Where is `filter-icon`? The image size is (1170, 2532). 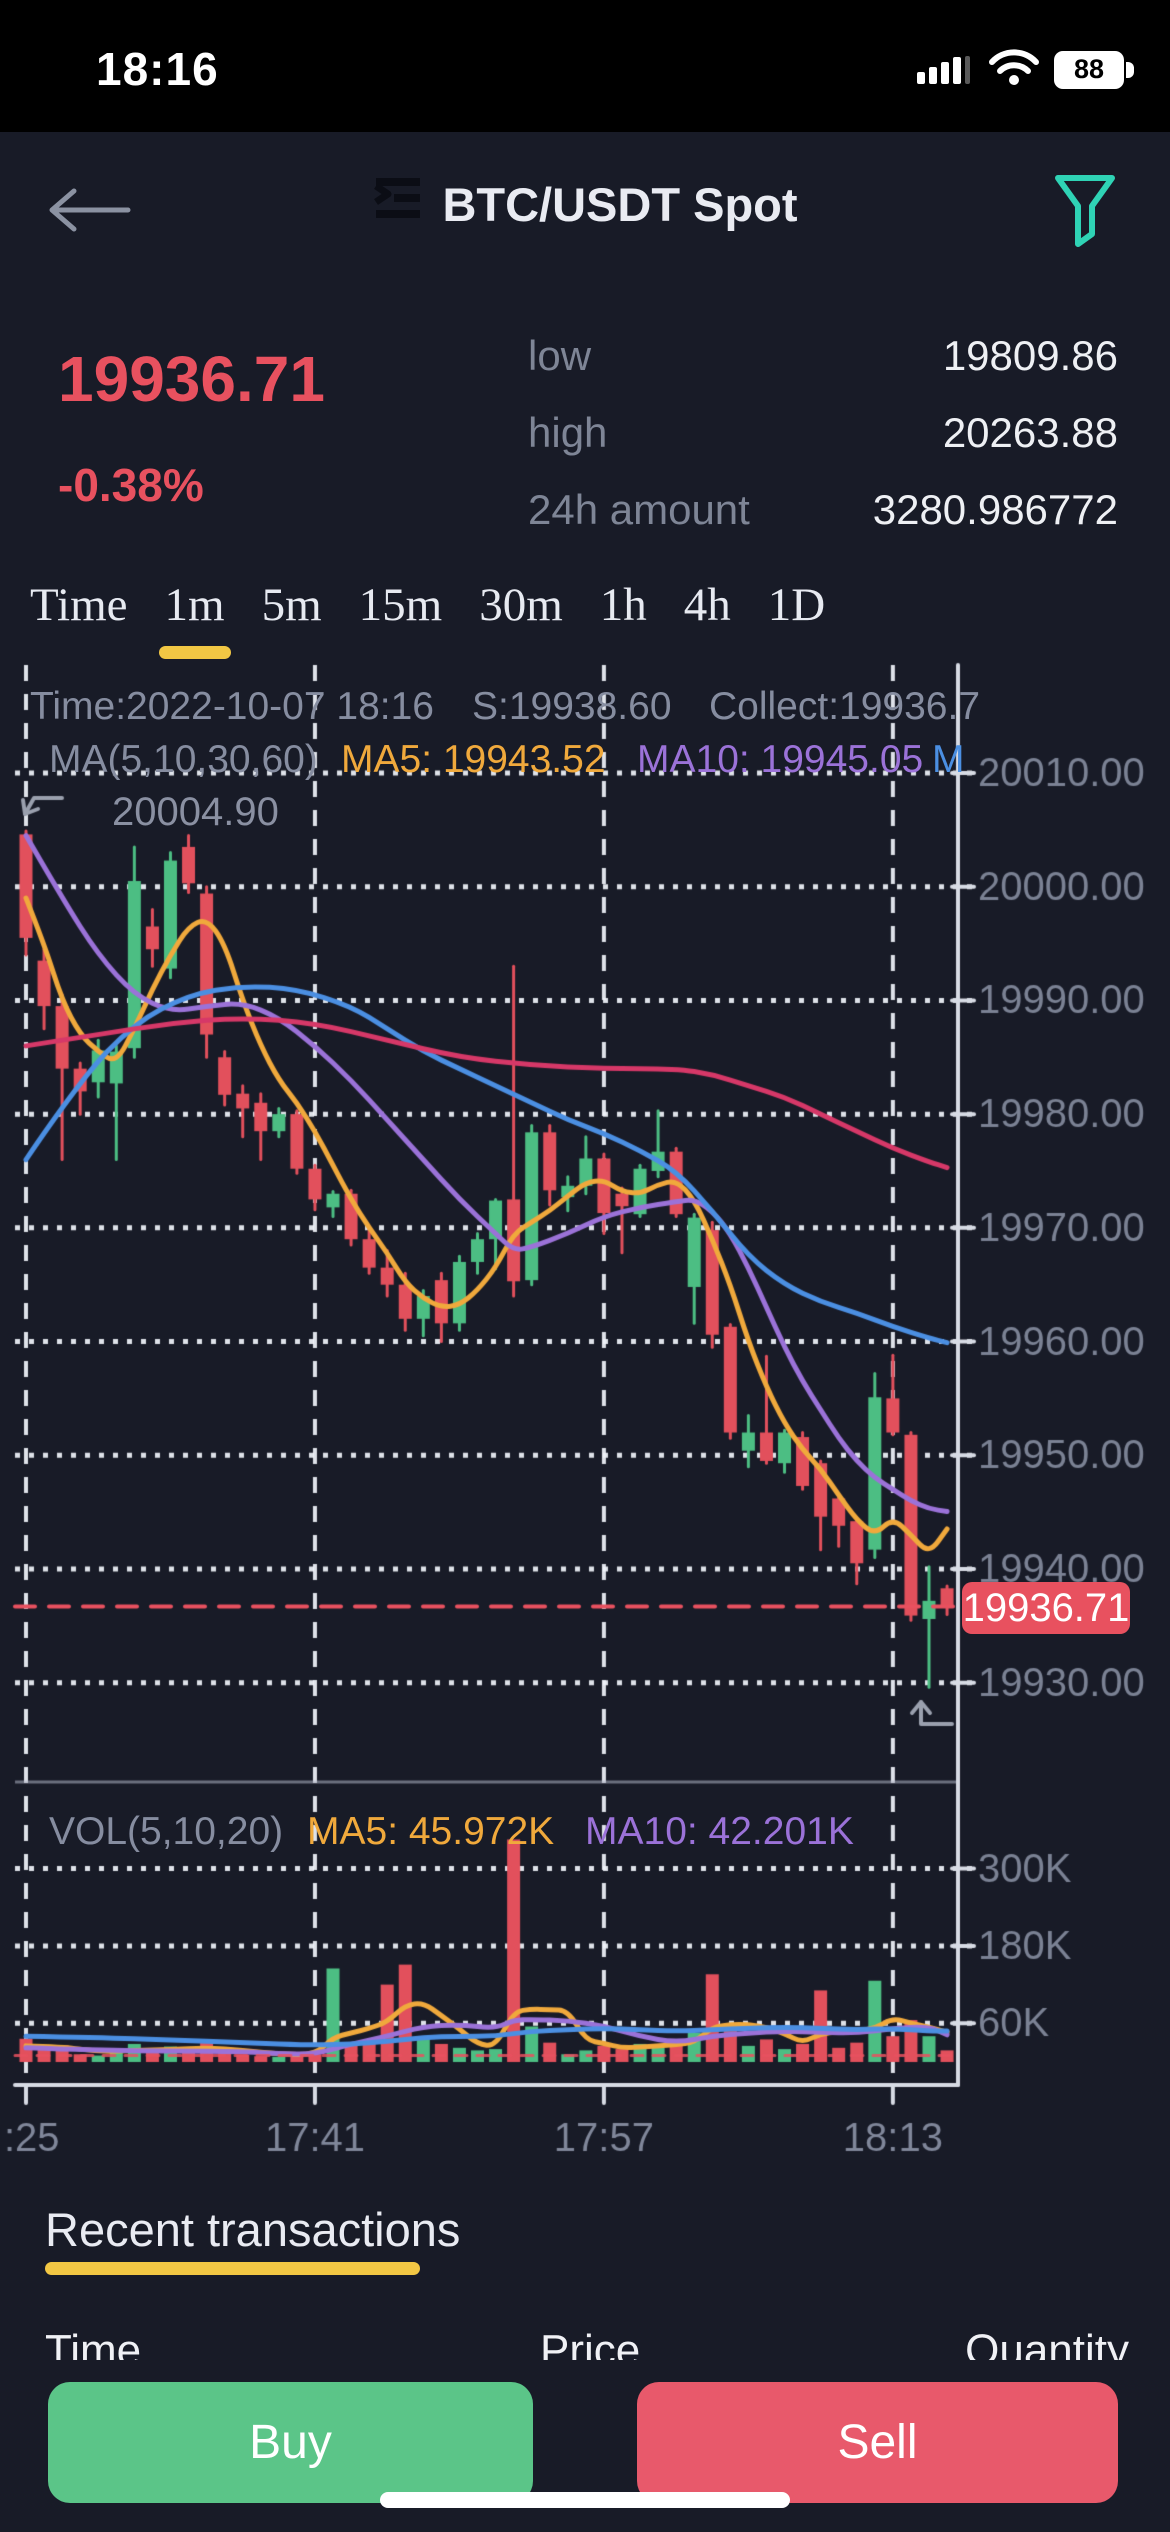 filter-icon is located at coordinates (1085, 213).